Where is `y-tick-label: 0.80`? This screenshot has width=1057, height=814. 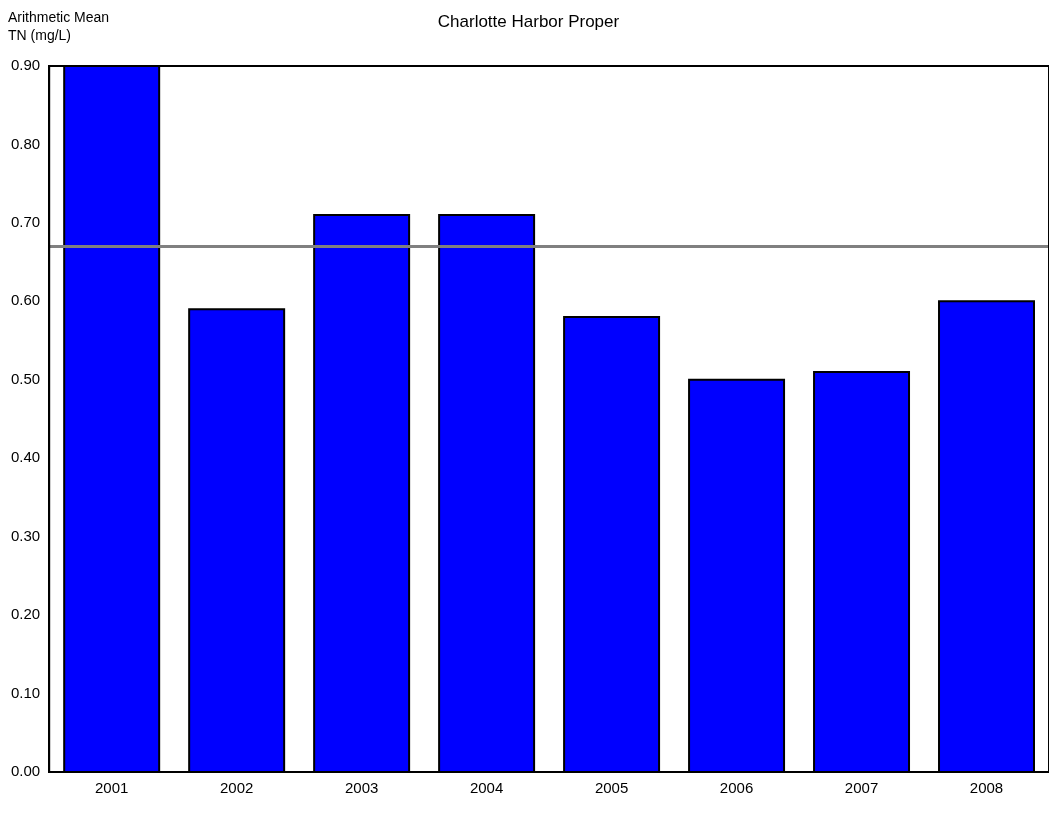 y-tick-label: 0.80 is located at coordinates (25, 143).